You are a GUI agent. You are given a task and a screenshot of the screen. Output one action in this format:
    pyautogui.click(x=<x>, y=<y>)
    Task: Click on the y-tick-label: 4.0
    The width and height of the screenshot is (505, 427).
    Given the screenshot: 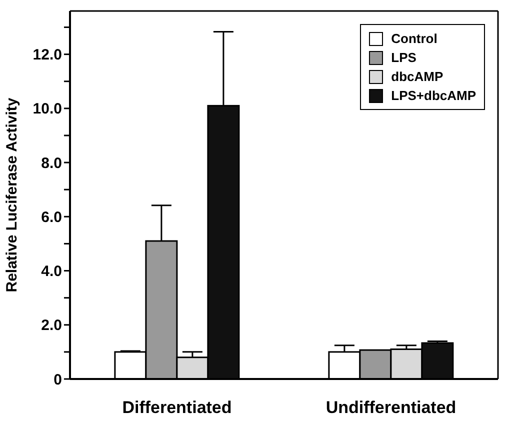 What is the action you would take?
    pyautogui.click(x=51, y=271)
    